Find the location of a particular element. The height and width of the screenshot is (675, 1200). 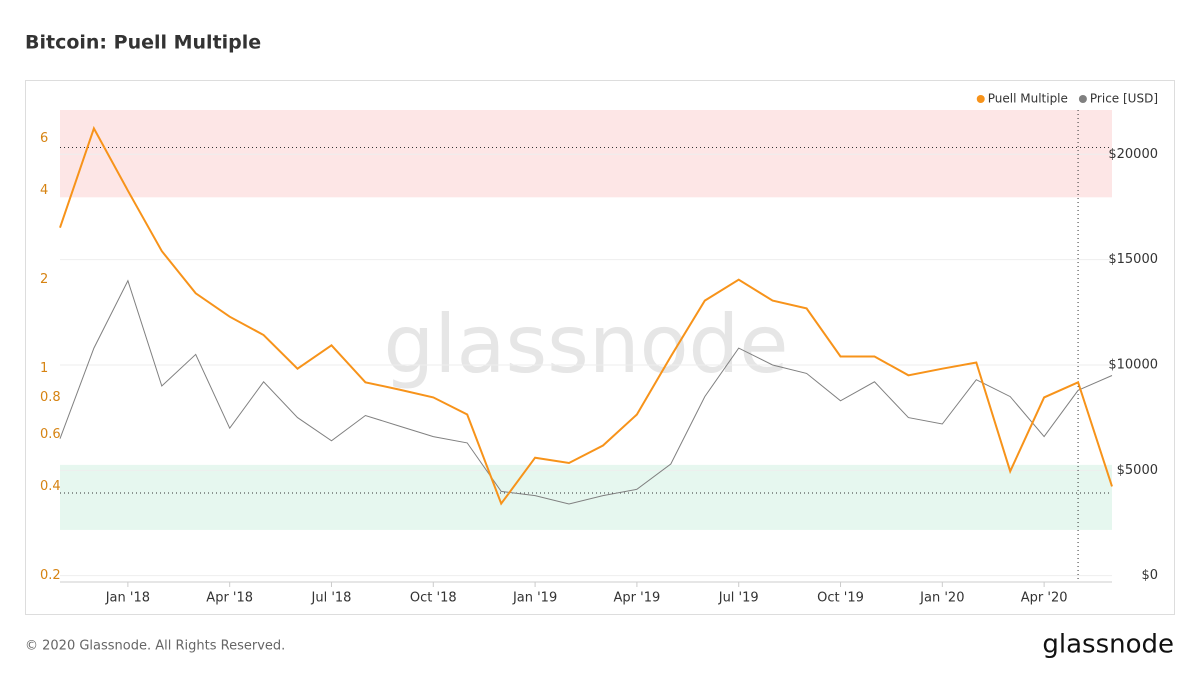

x-tick-label: Apr '19 is located at coordinates (637, 598).